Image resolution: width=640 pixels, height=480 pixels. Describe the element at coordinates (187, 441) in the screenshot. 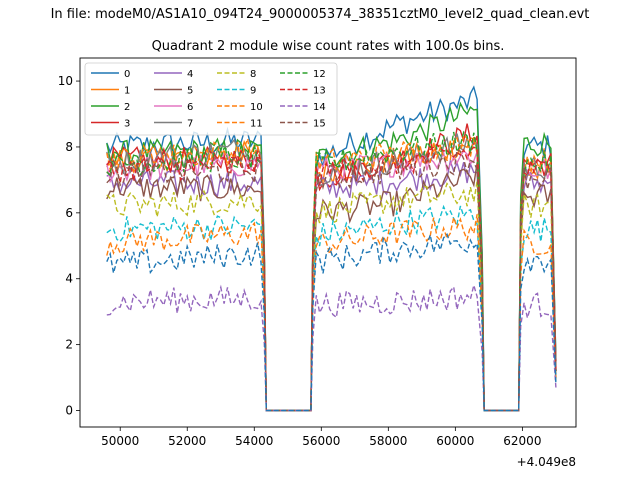

I see `x-tick-label: 52000` at that location.